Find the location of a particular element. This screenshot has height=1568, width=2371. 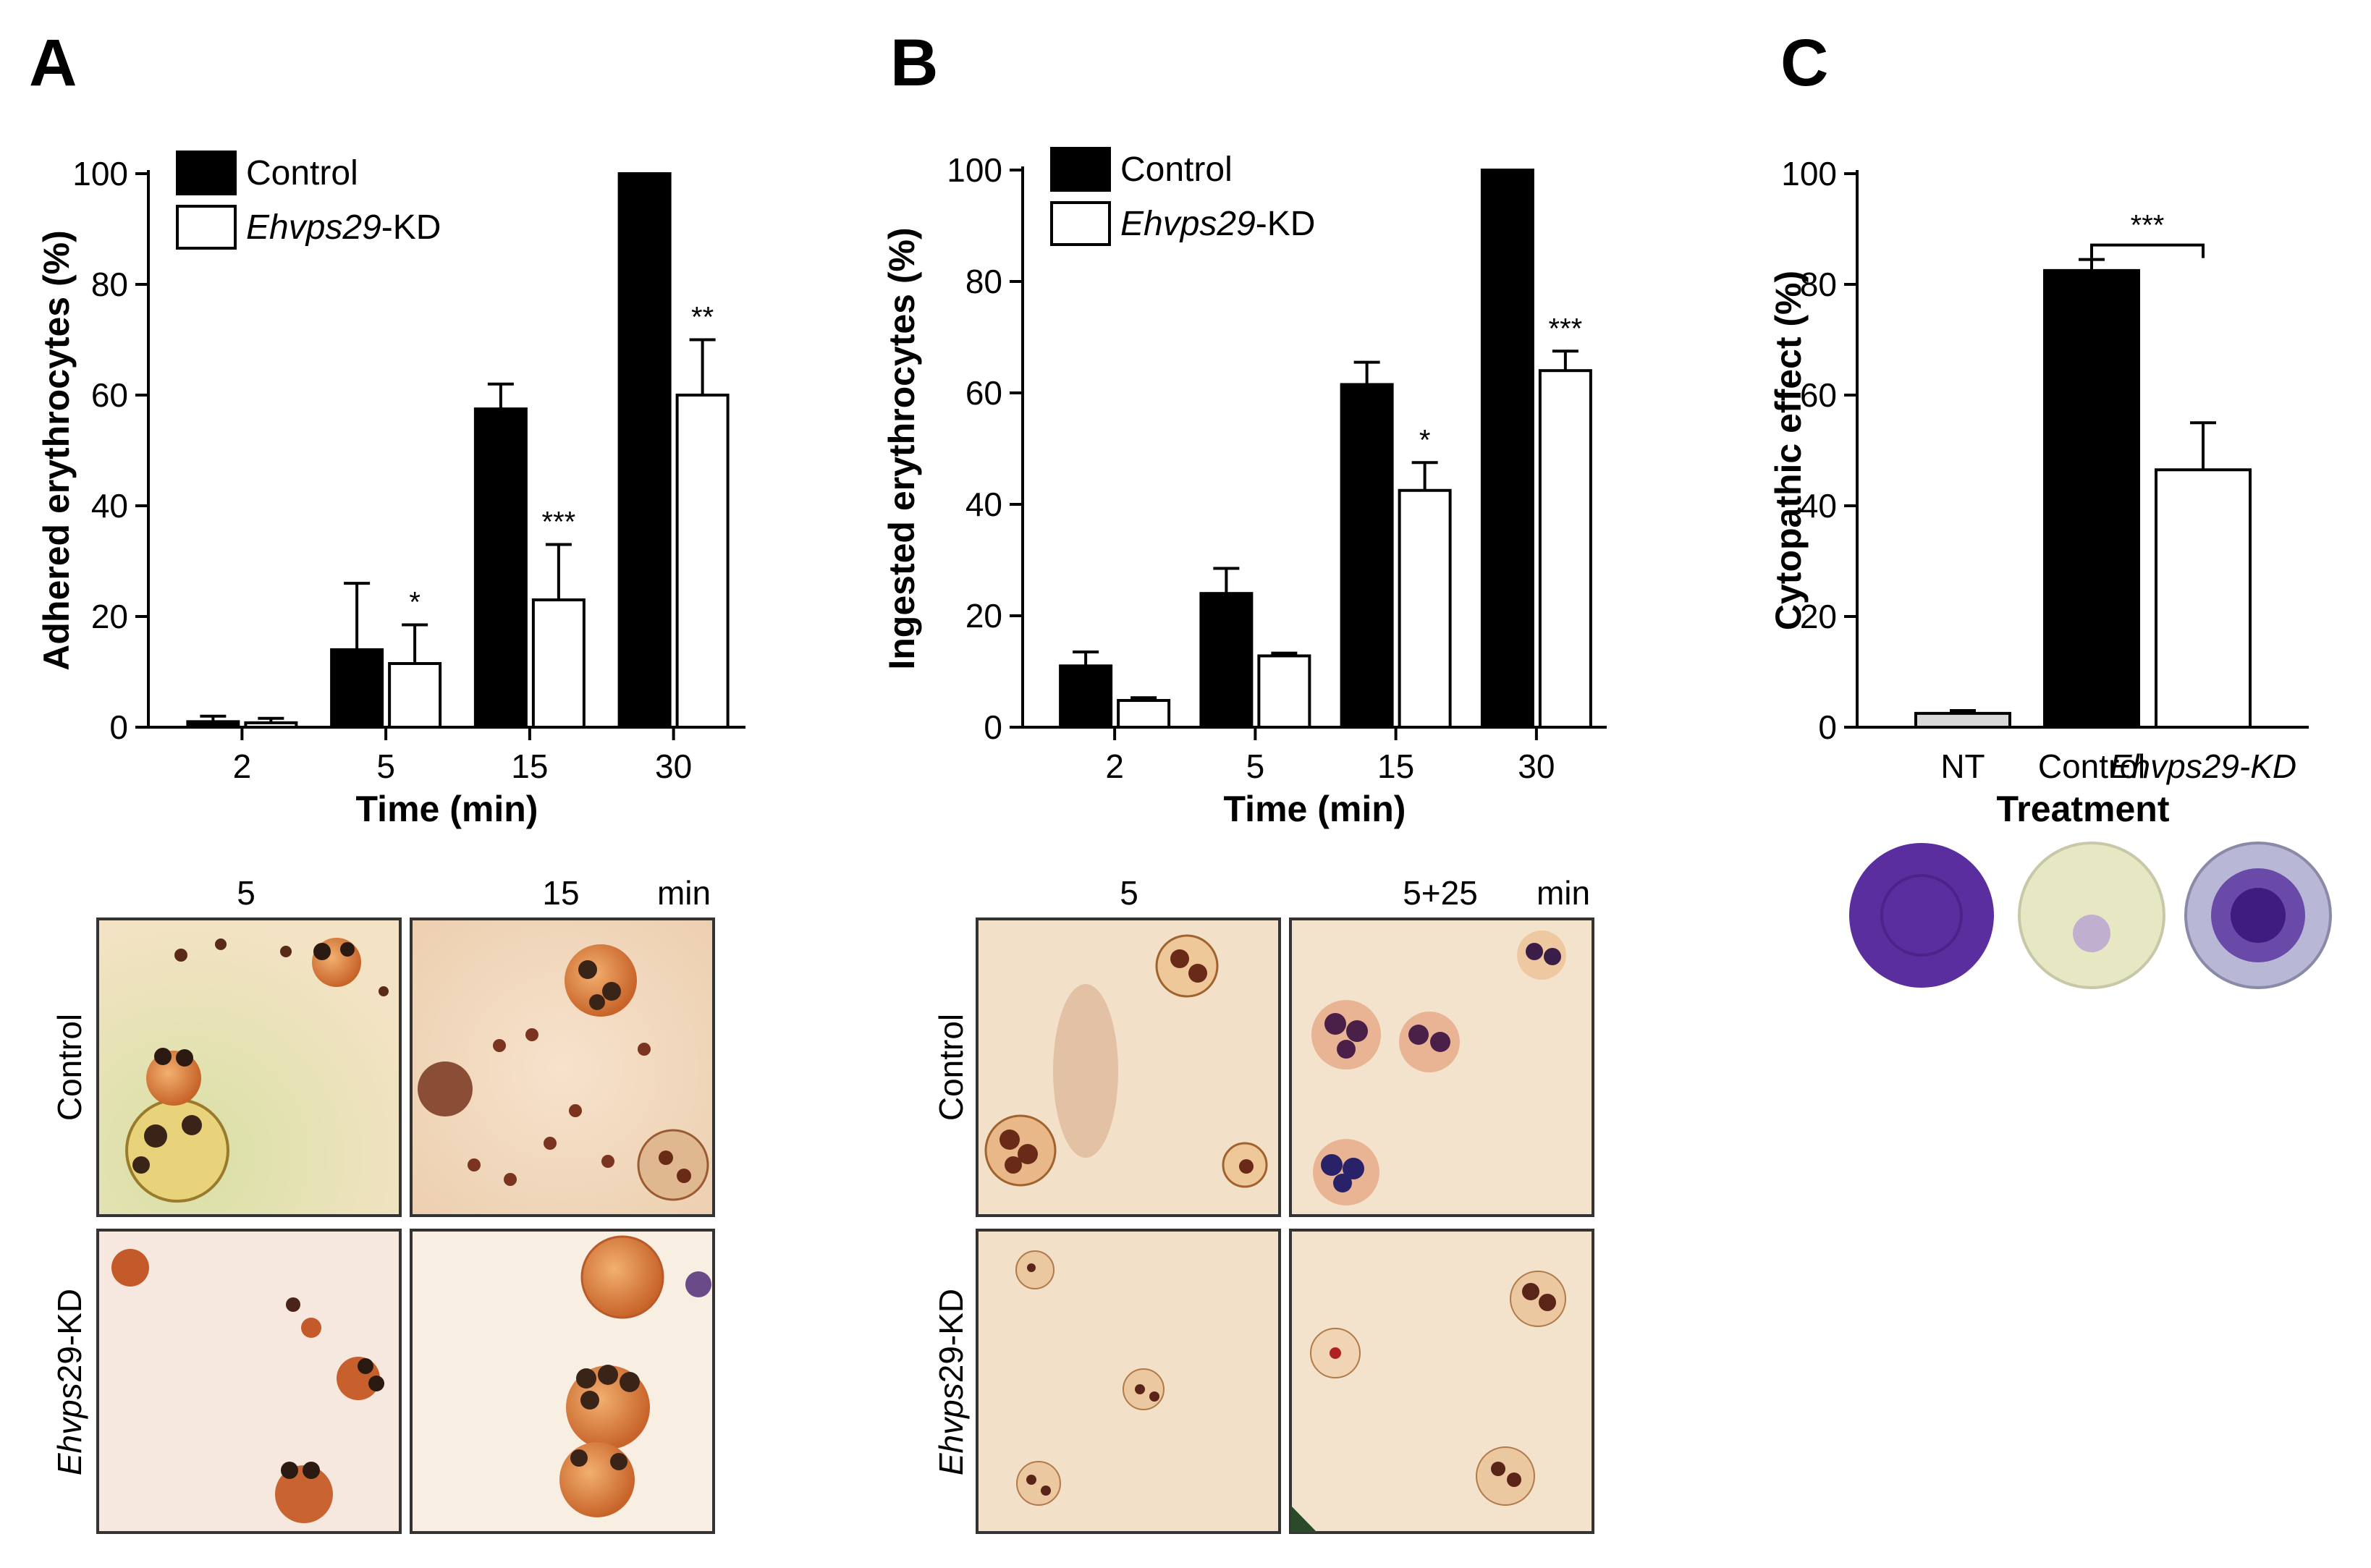

micro-a-col1-label: 5 is located at coordinates (246, 893).